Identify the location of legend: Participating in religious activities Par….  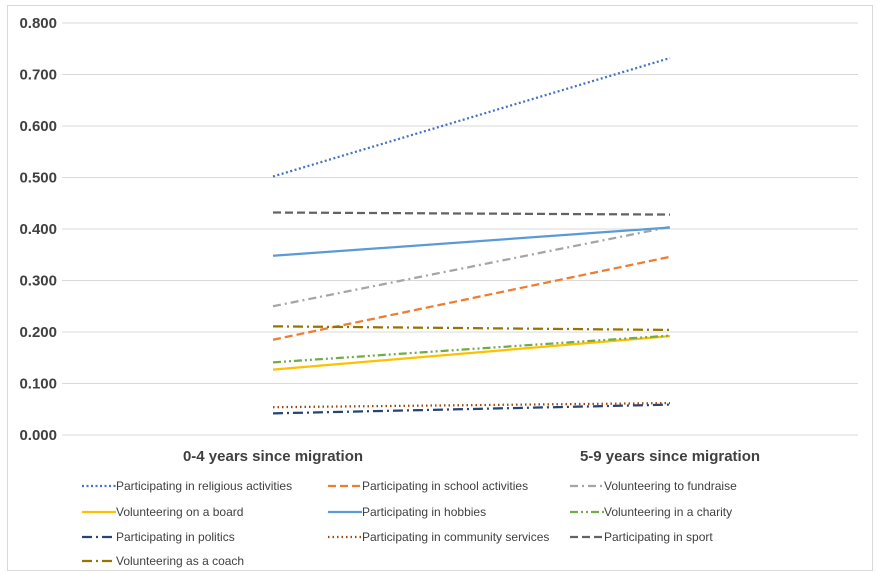
(409, 523).